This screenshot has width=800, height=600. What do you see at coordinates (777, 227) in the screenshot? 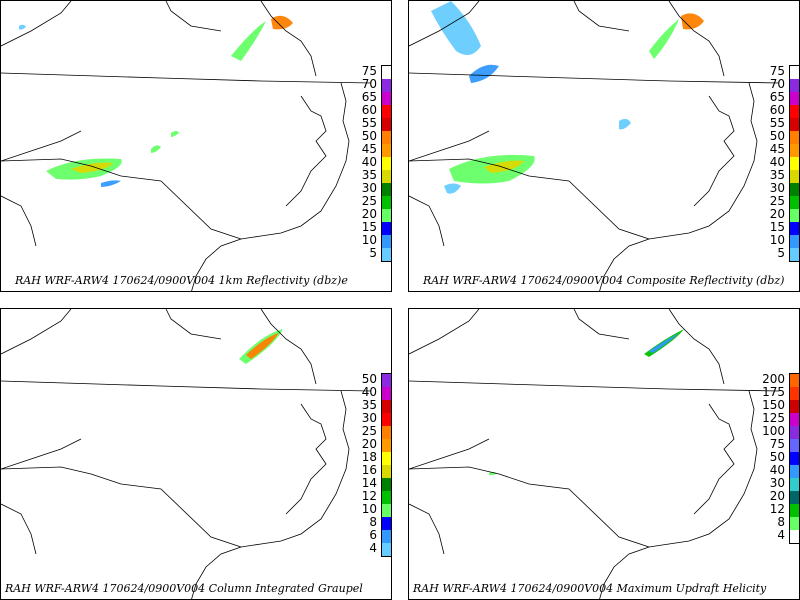
I see `legend-tick-label: 15` at bounding box center [777, 227].